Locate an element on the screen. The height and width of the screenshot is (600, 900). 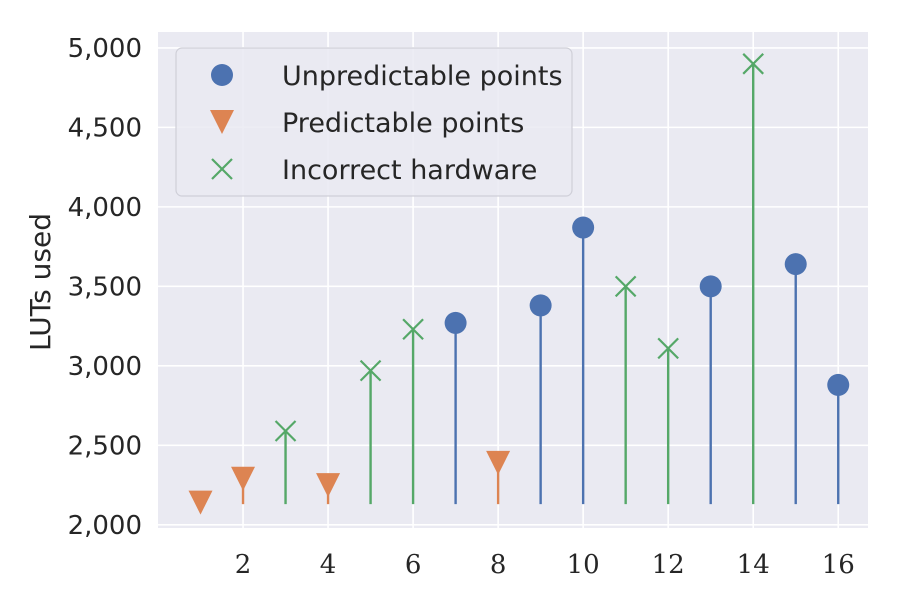
x-tick-label: 14 is located at coordinates (753, 565).